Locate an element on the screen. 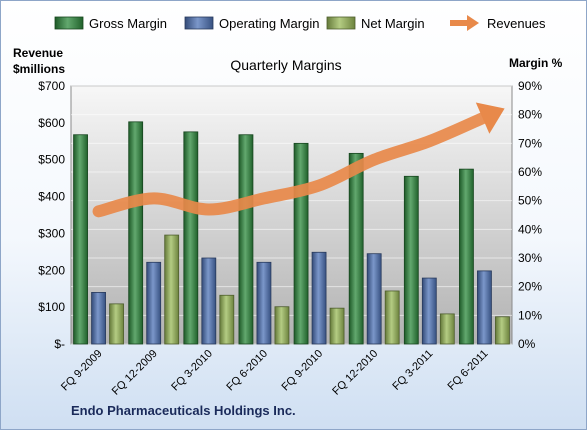 Image resolution: width=587 pixels, height=434 pixels. left-axis-title-units: $millions is located at coordinates (39, 69).